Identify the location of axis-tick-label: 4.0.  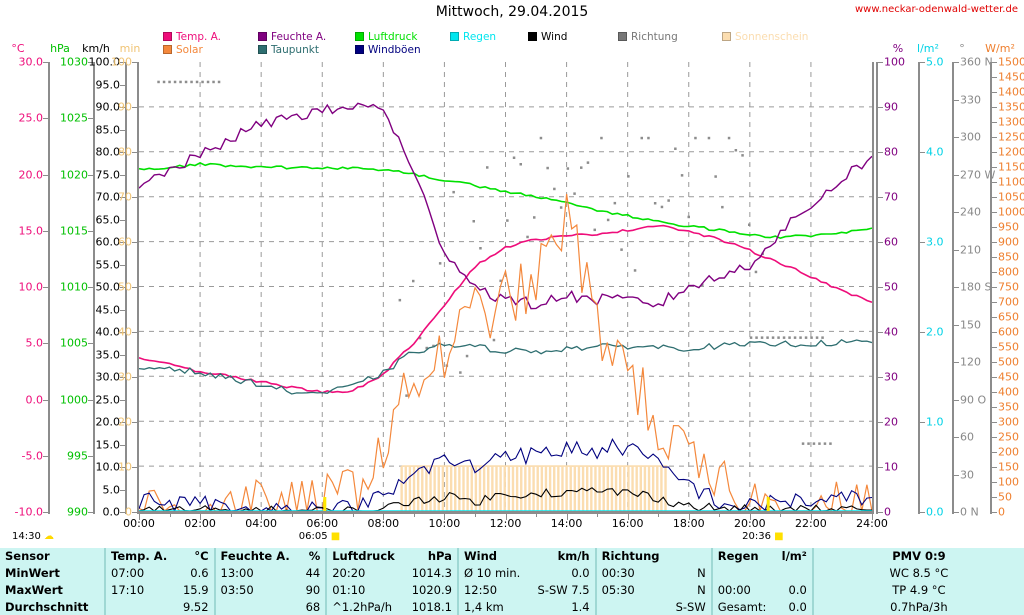
(935, 152).